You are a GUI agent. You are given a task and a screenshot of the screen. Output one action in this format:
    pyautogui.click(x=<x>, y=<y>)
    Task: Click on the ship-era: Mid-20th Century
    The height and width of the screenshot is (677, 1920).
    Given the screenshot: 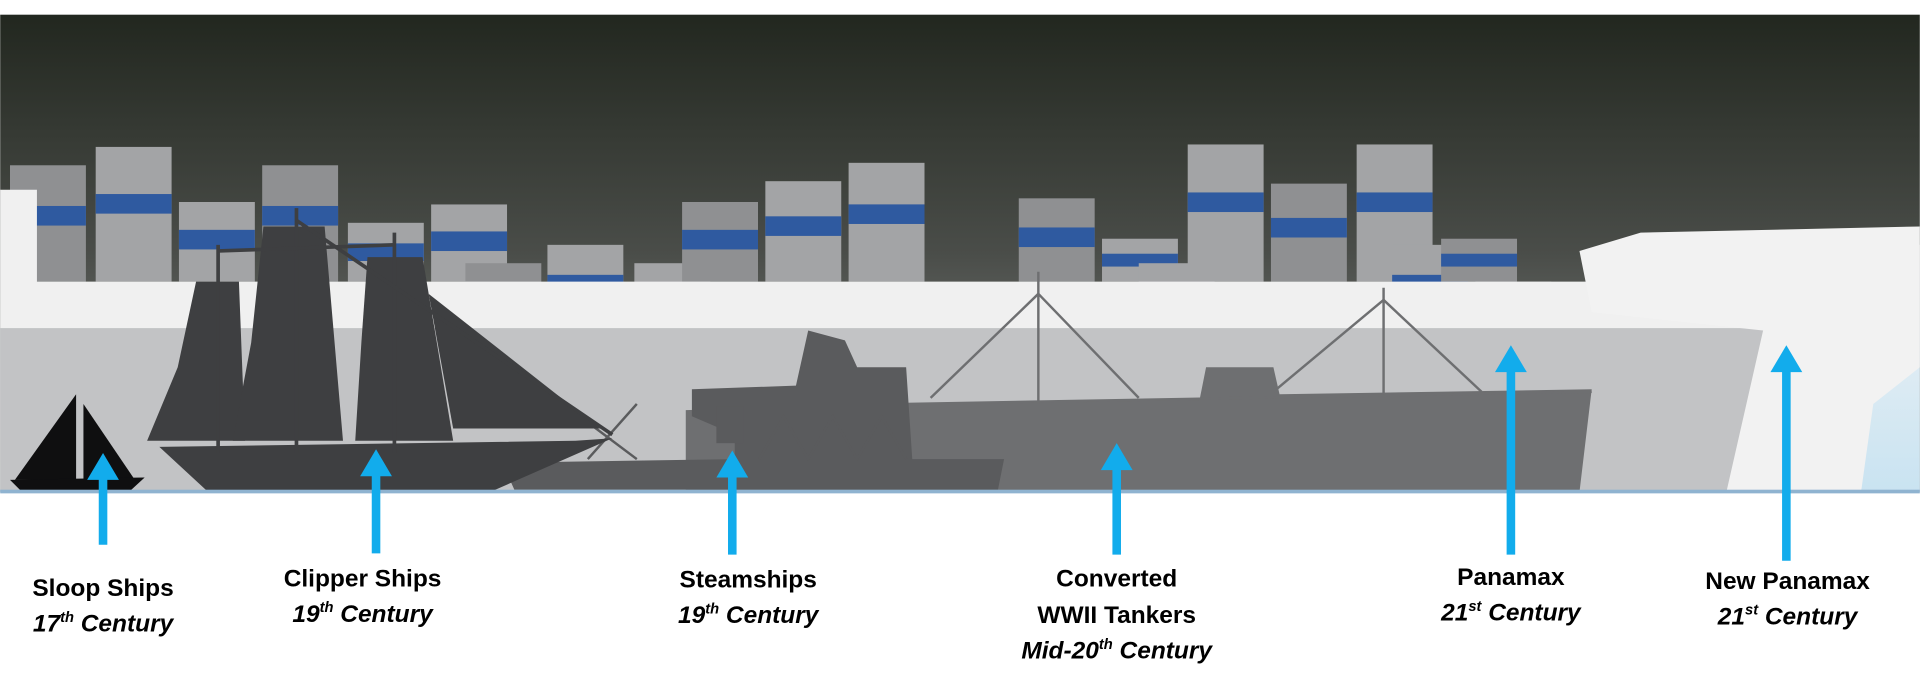 What is the action you would take?
    pyautogui.click(x=1117, y=651)
    